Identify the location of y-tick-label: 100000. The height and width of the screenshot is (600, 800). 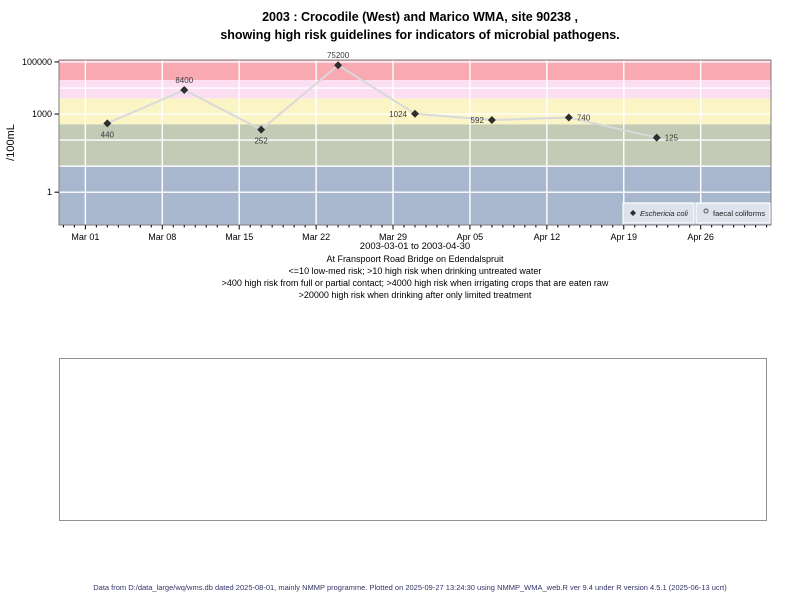
(37, 62).